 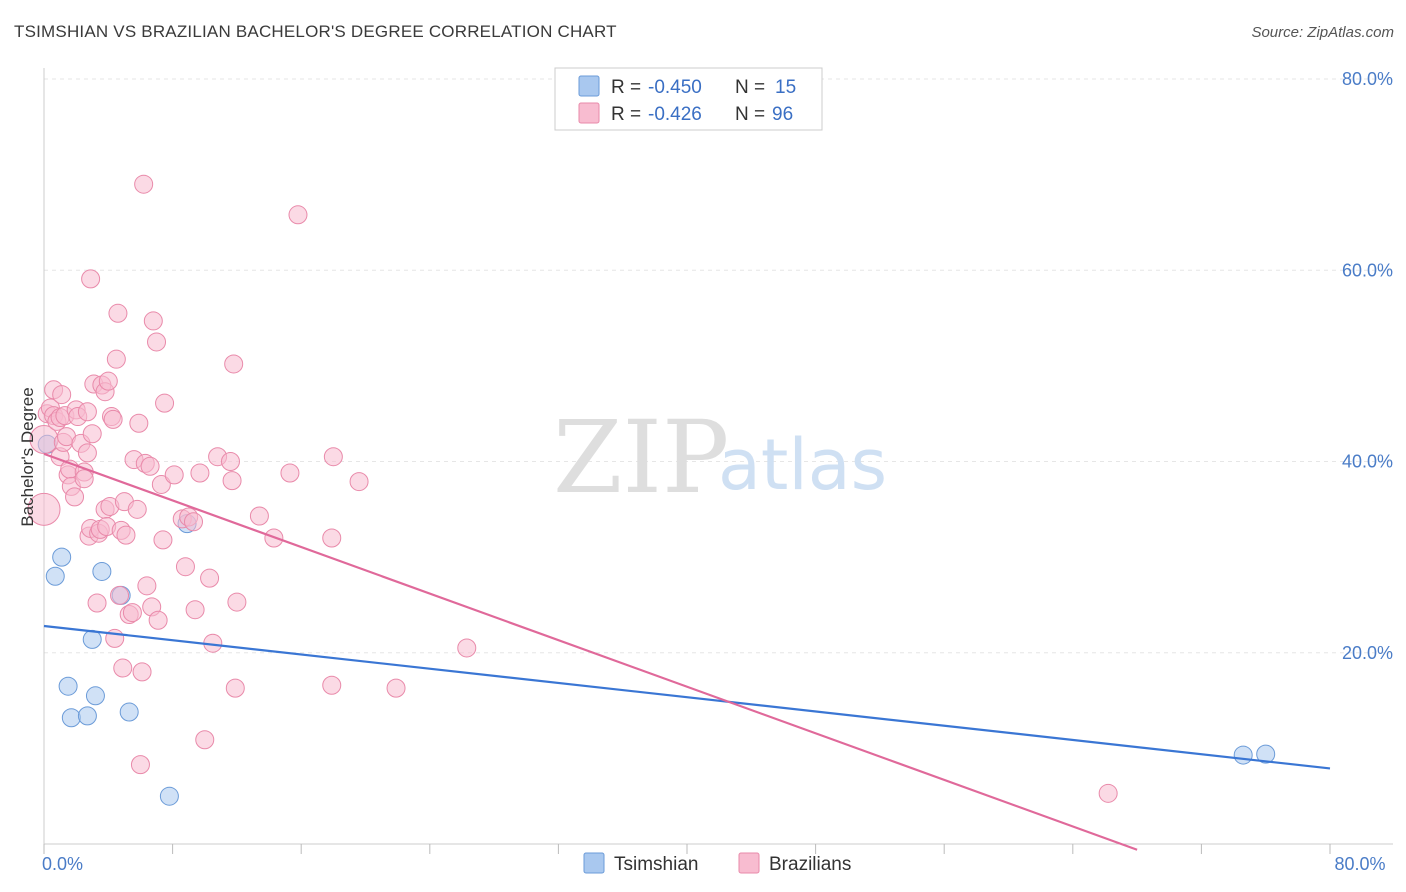 What do you see at coordinates (1322, 32) in the screenshot?
I see `source-credit: Source: ZipAtlas.com` at bounding box center [1322, 32].